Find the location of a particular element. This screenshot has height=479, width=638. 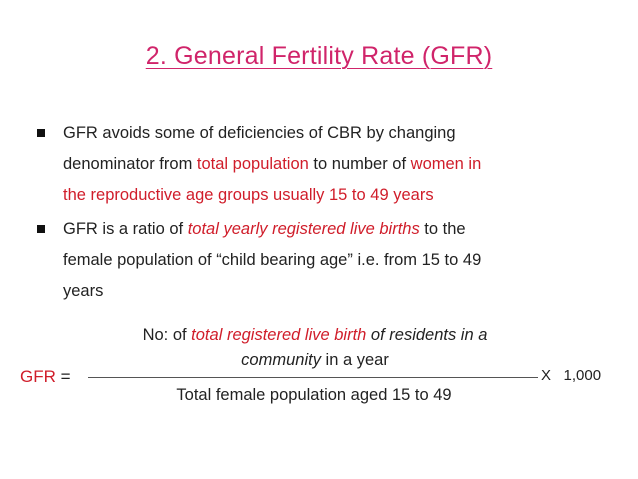

bullet-1-text: to number of is located at coordinates (359, 164).